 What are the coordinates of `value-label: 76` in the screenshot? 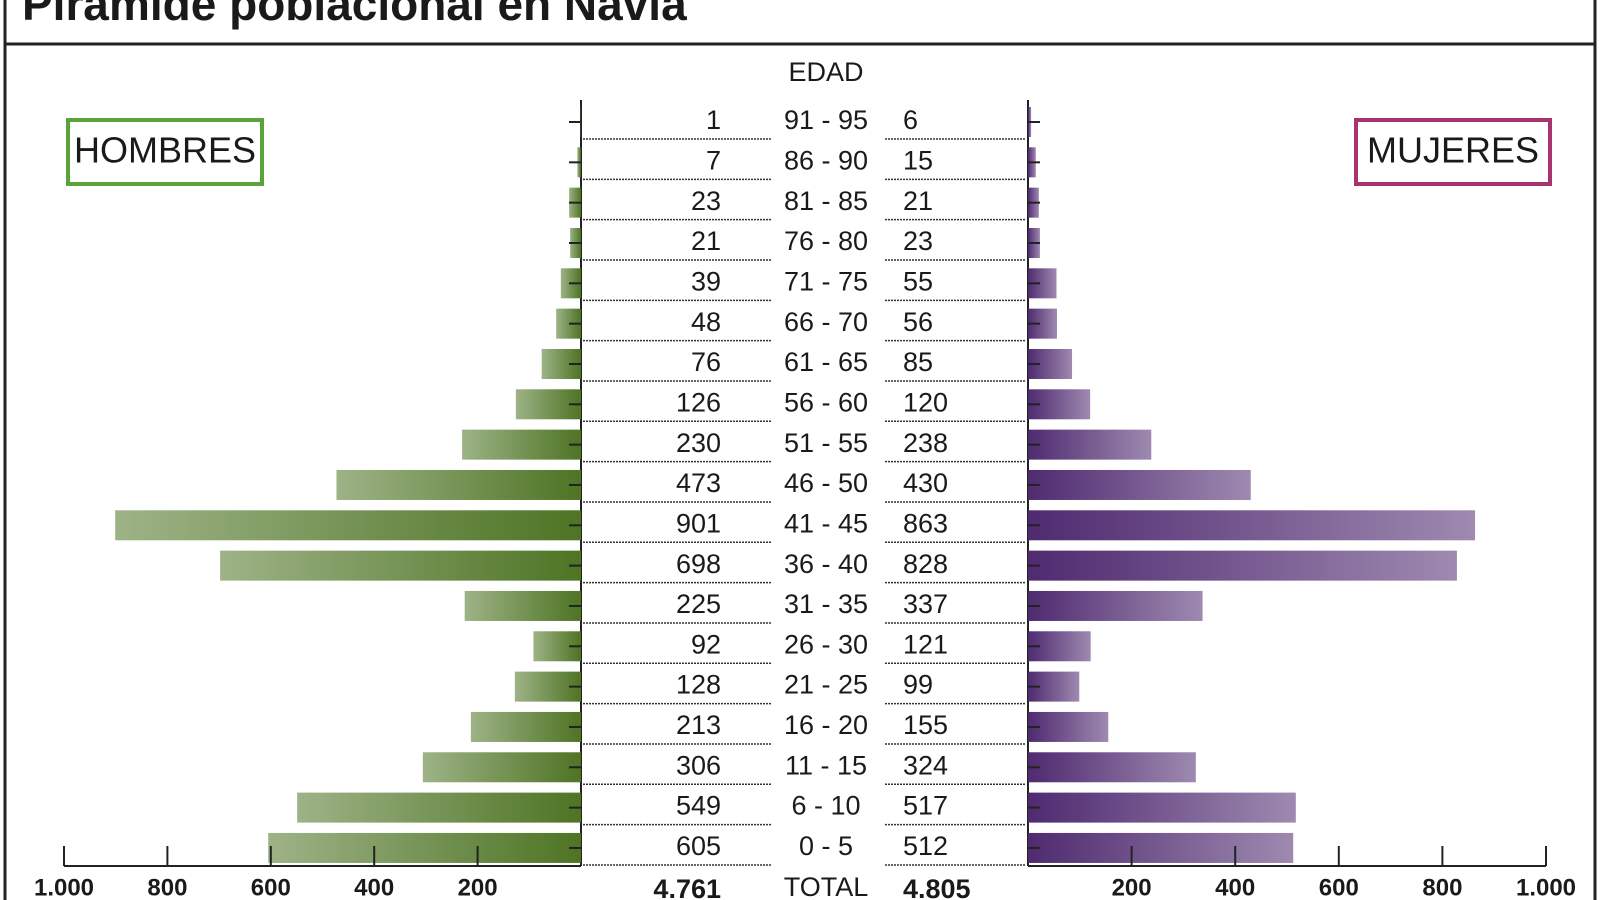 It's located at (706, 362).